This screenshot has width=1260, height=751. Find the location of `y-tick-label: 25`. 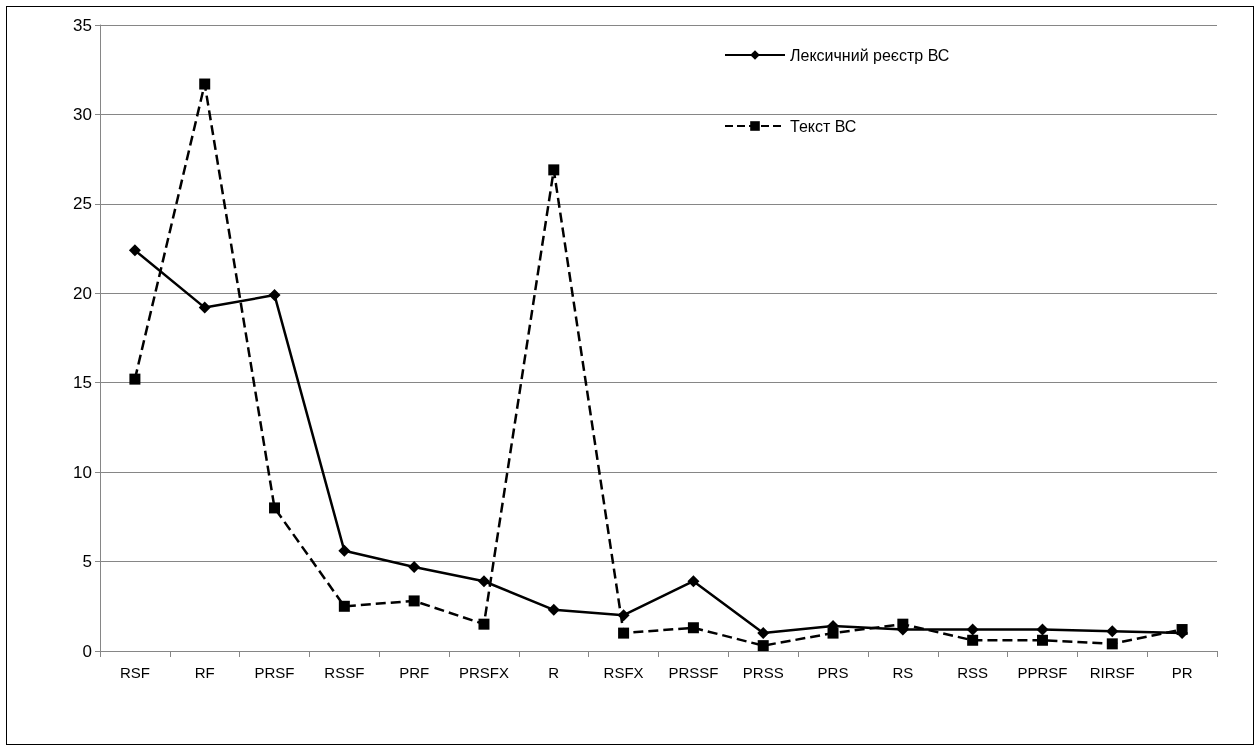

y-tick-label: 25 is located at coordinates (82, 204).